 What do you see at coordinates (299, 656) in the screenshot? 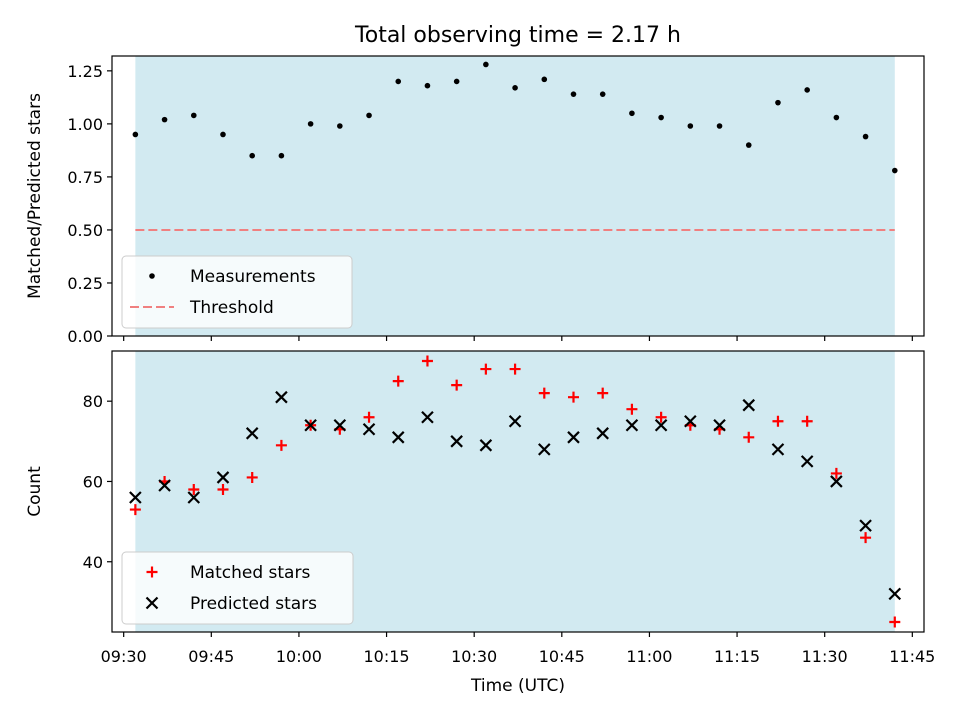
I see `x-tick-label: 10:00` at bounding box center [299, 656].